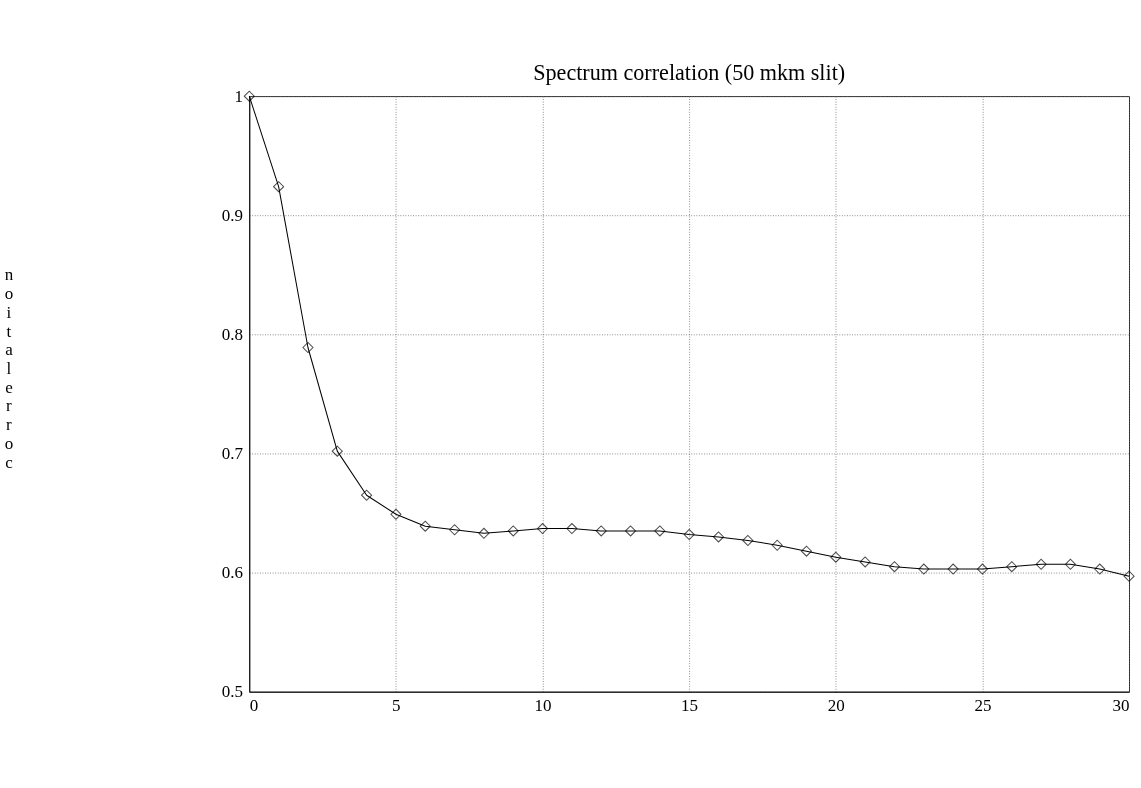  What do you see at coordinates (689, 72) in the screenshot?
I see `chart-title: Spectrum correlation (50 mkm slit)` at bounding box center [689, 72].